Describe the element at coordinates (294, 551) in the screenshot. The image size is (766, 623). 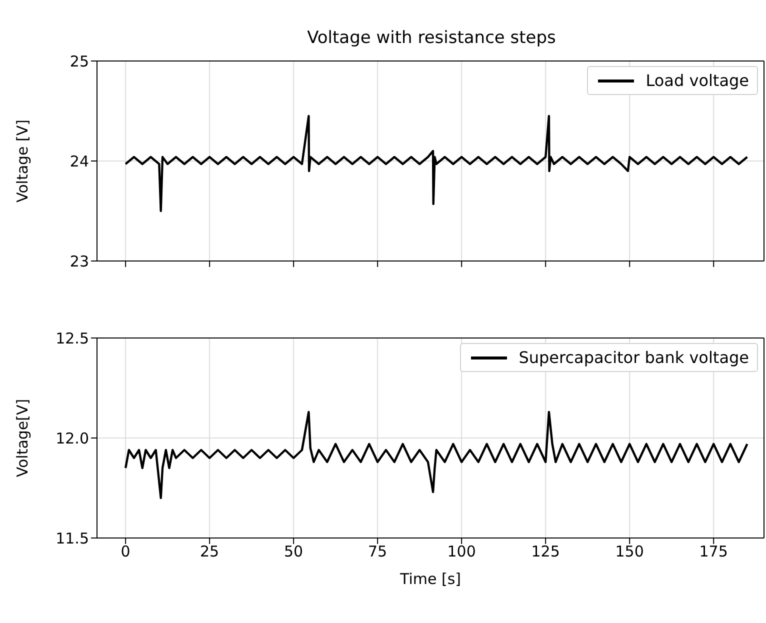
I see `x-tick-label: 50` at that location.